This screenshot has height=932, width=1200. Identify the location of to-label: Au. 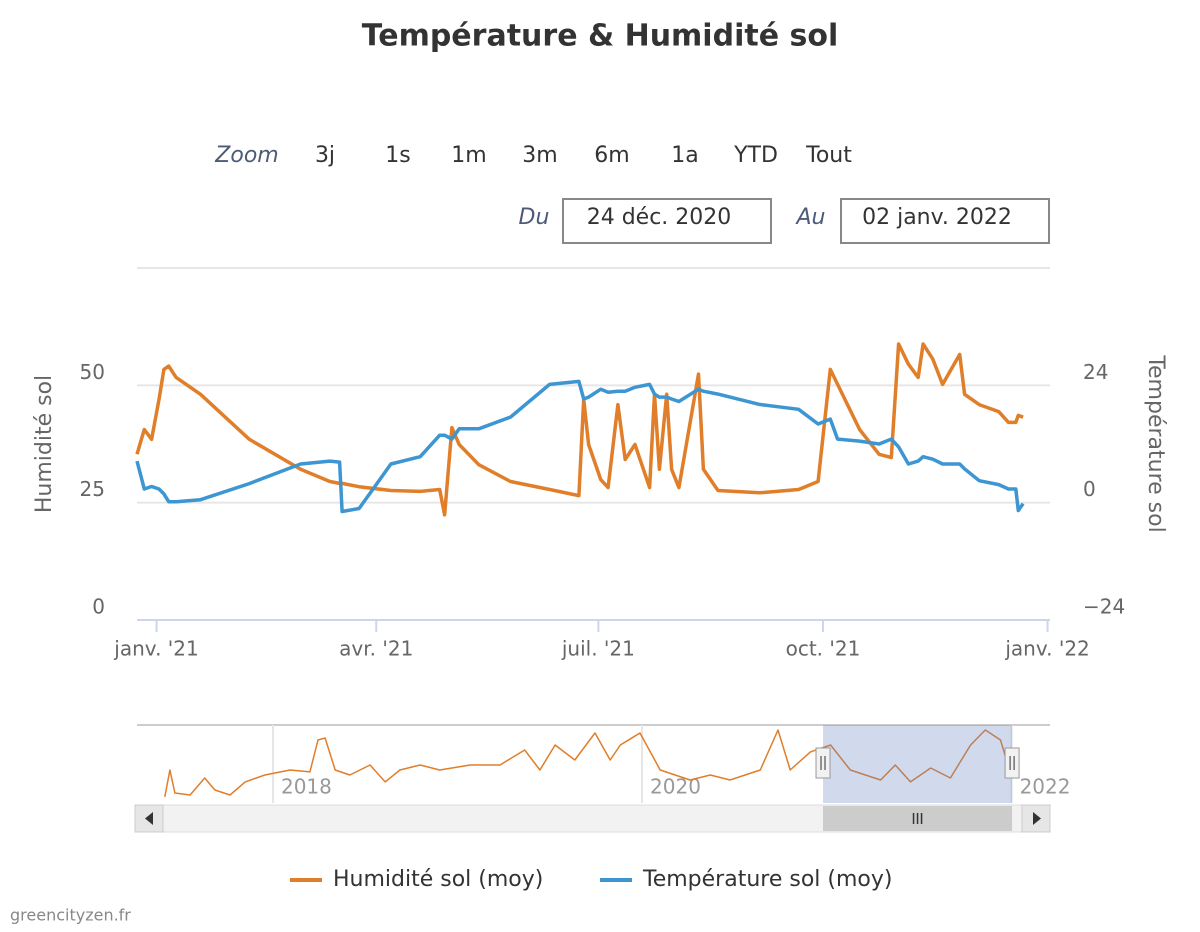
(810, 217).